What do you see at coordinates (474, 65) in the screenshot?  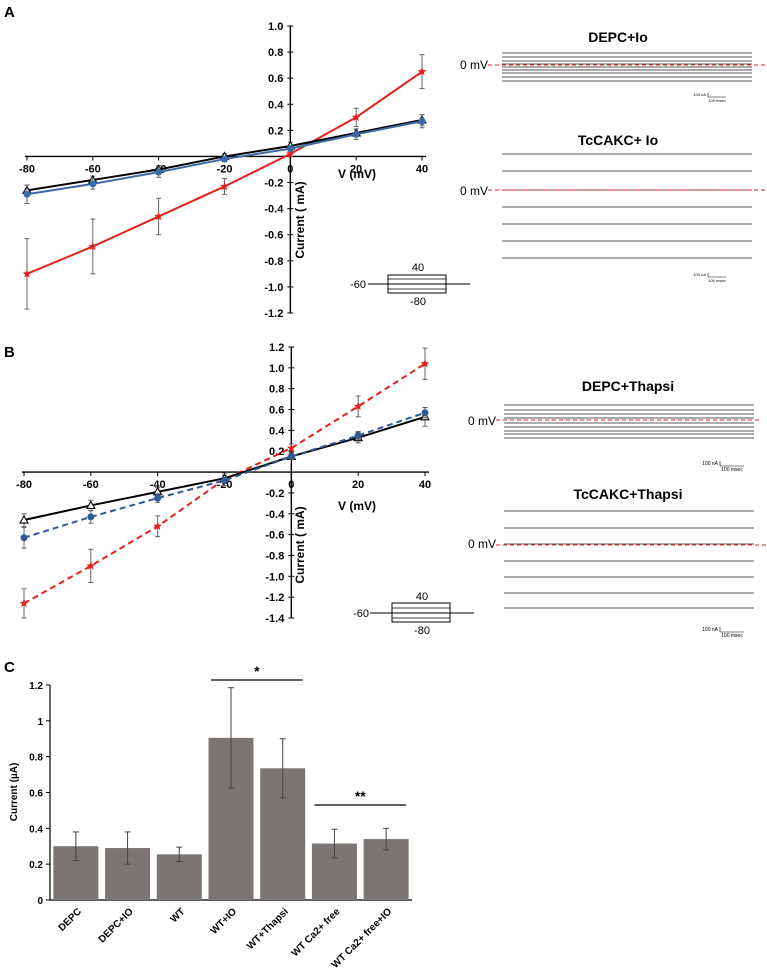 I see `trace-zero-label-a1: 0 mV` at bounding box center [474, 65].